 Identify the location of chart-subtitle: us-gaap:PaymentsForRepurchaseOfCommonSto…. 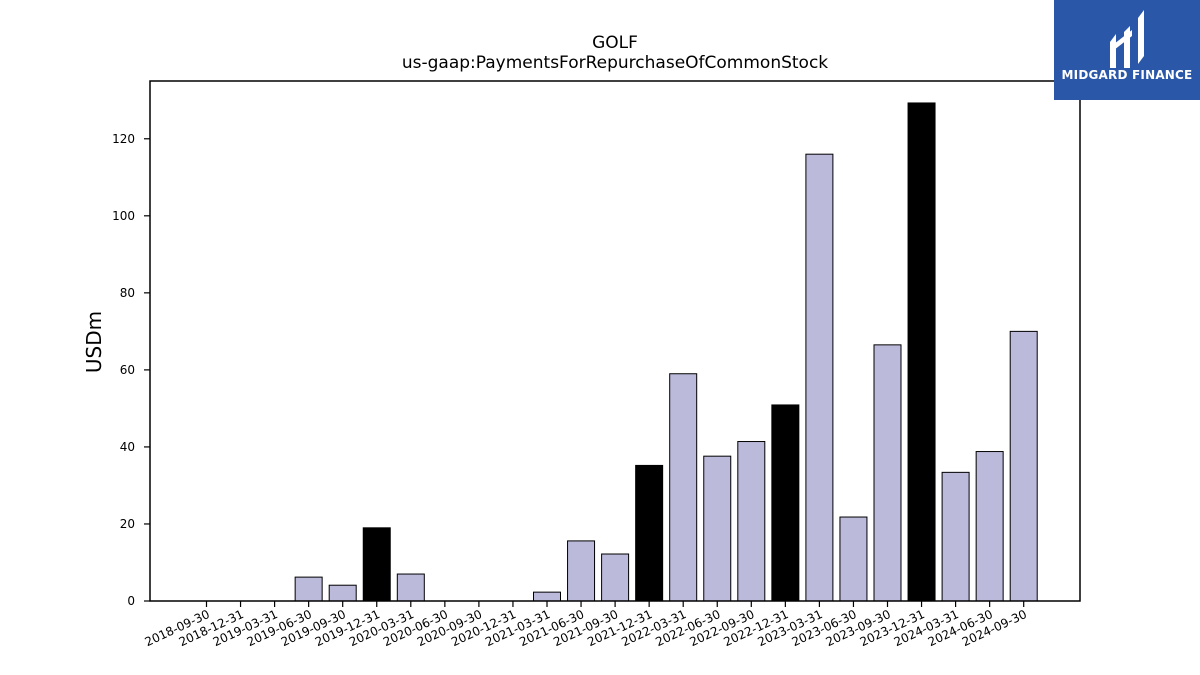
(615, 63).